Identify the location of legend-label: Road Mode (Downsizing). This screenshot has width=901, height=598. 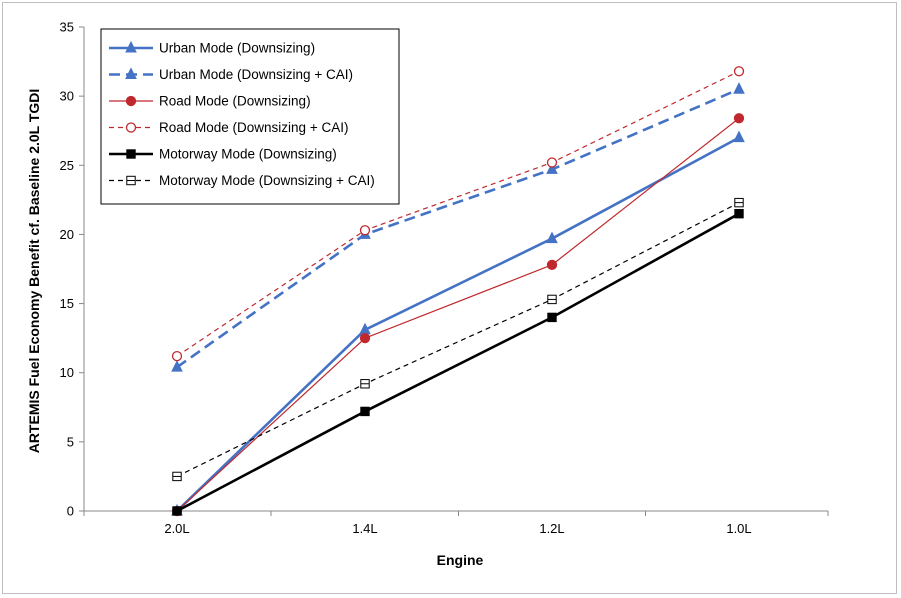
(235, 101).